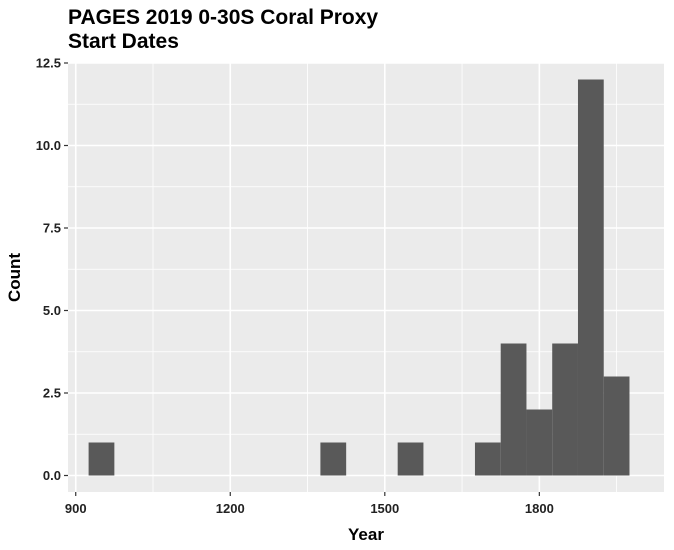 The image size is (674, 550). I want to click on x-tick-label: 900, so click(76, 508).